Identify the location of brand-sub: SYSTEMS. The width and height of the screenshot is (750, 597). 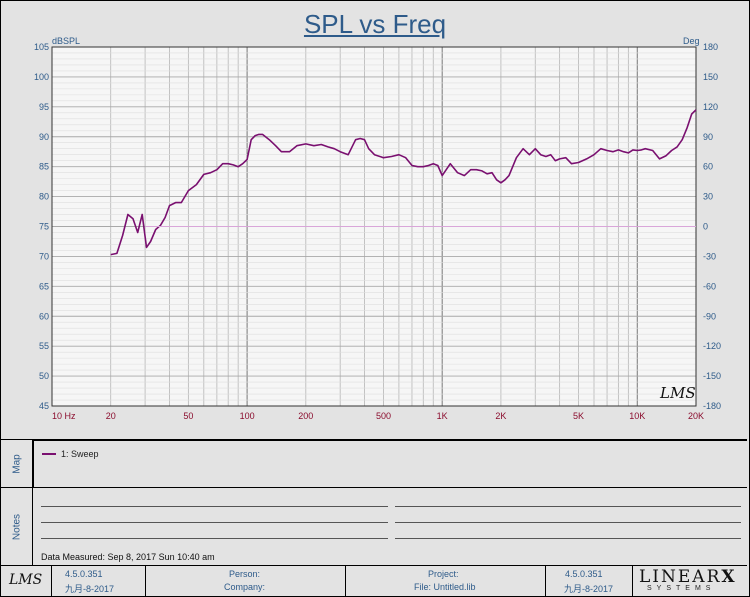
(681, 588).